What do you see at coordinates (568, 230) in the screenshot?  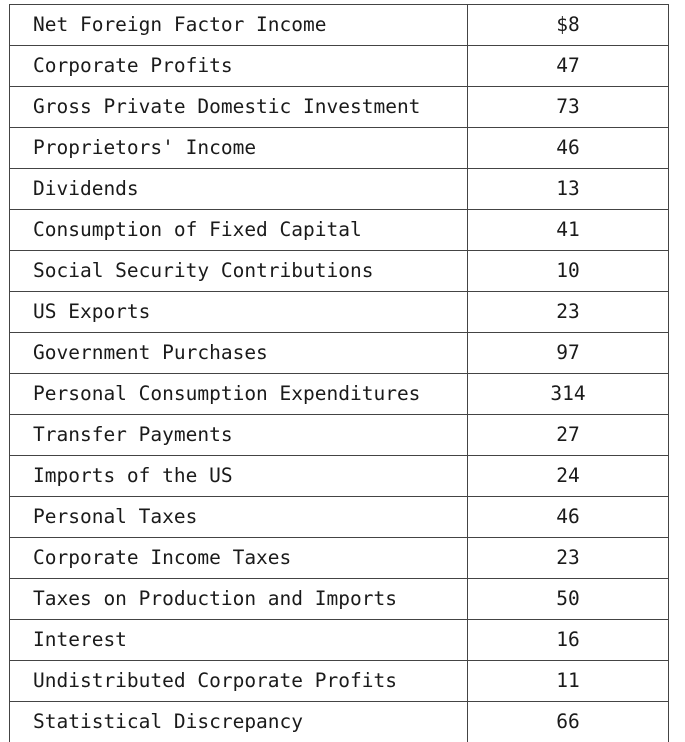 I see `row-value: 41` at bounding box center [568, 230].